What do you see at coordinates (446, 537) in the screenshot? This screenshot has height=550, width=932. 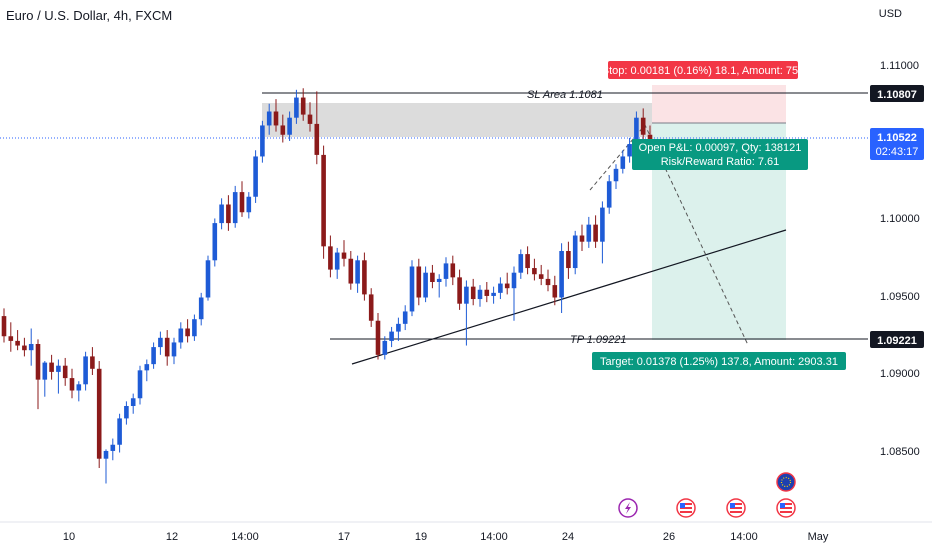 I see `time-axis: 10 12 14:00 17 19 14:00 24 26 14:00 May` at bounding box center [446, 537].